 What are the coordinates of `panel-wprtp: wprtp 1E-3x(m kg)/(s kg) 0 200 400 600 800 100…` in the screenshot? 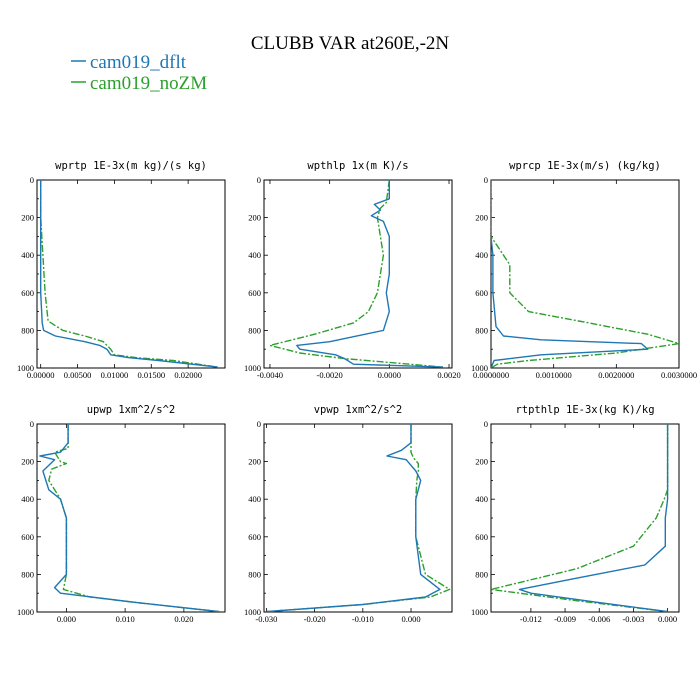 It's located at (121, 270).